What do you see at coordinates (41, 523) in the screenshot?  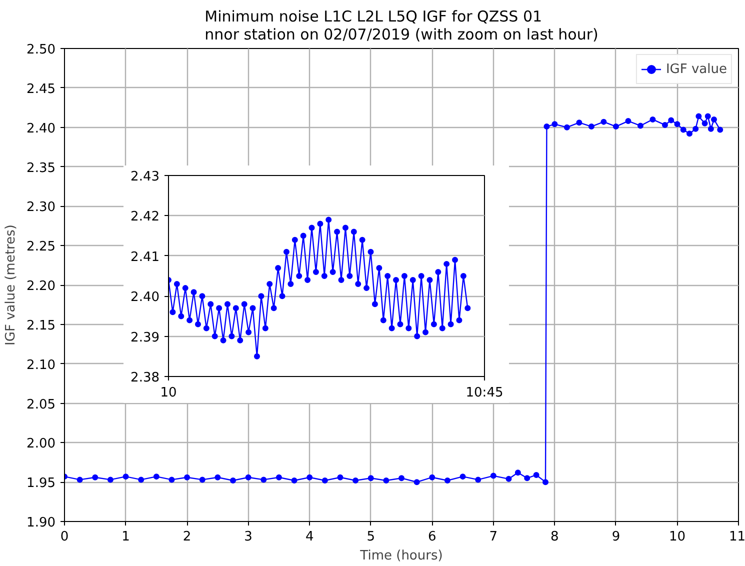 I see `y-tick-label: 1.90` at bounding box center [41, 523].